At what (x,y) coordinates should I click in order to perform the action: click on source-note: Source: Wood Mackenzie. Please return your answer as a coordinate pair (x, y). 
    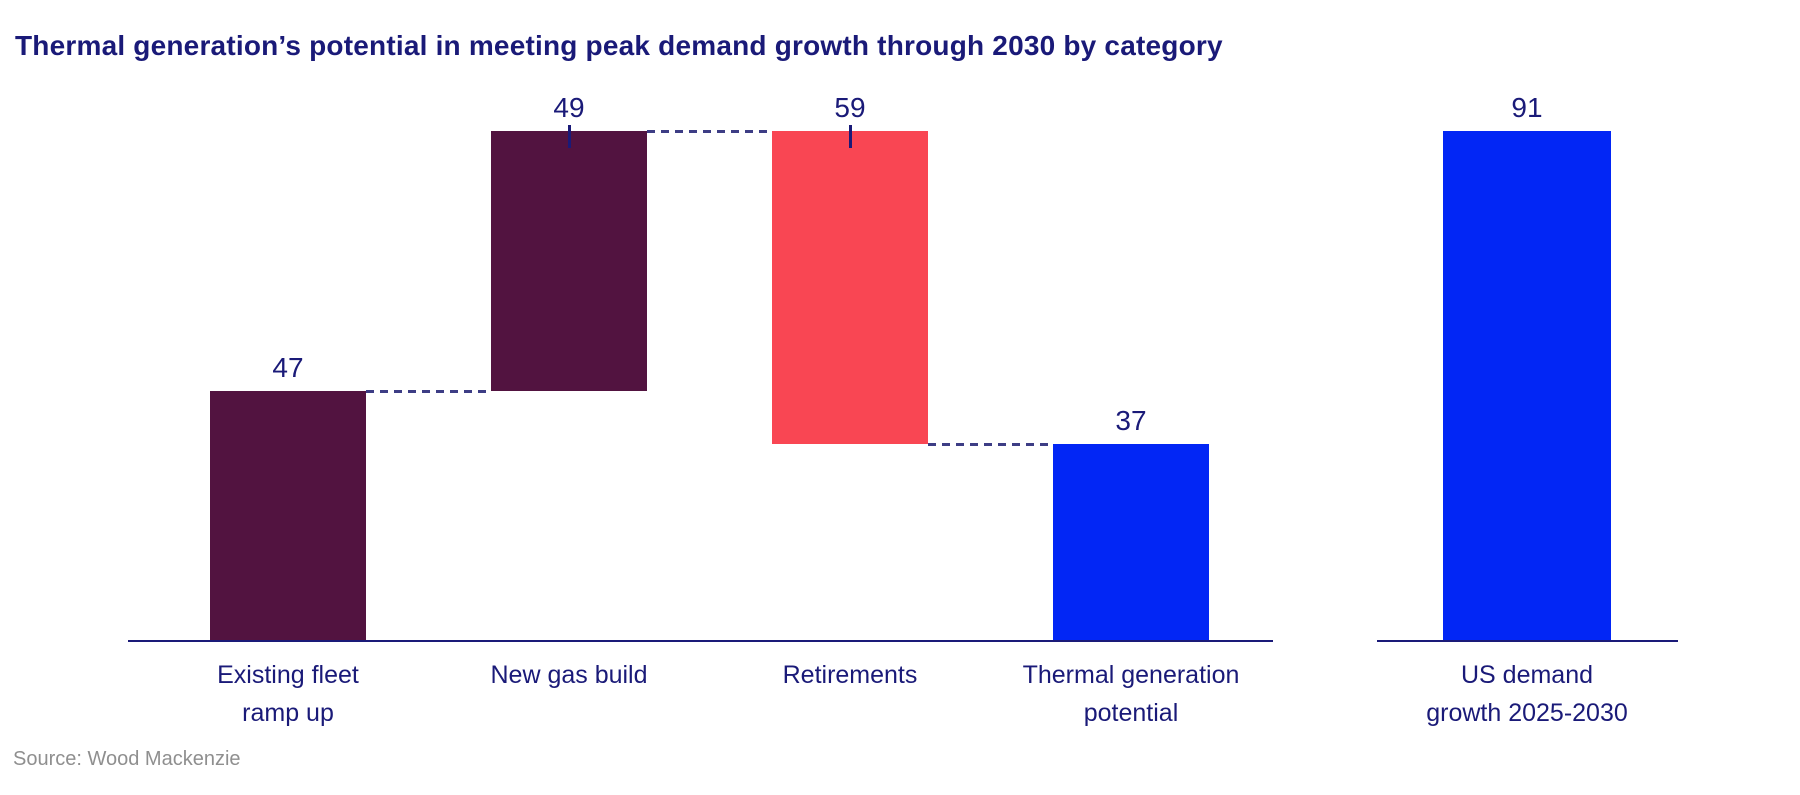
    Looking at the image, I should click on (127, 759).